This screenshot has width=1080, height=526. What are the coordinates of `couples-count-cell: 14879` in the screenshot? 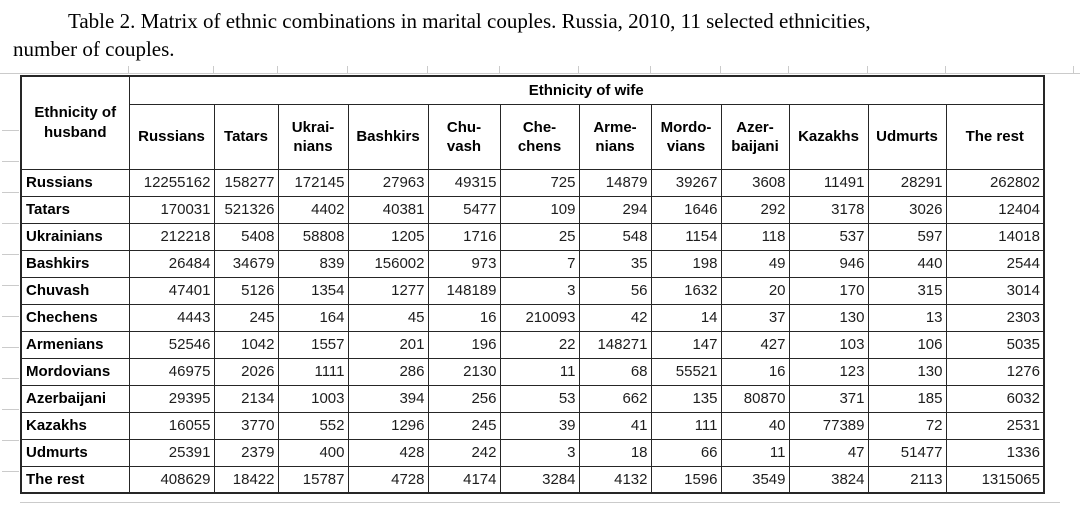 It's located at (615, 182).